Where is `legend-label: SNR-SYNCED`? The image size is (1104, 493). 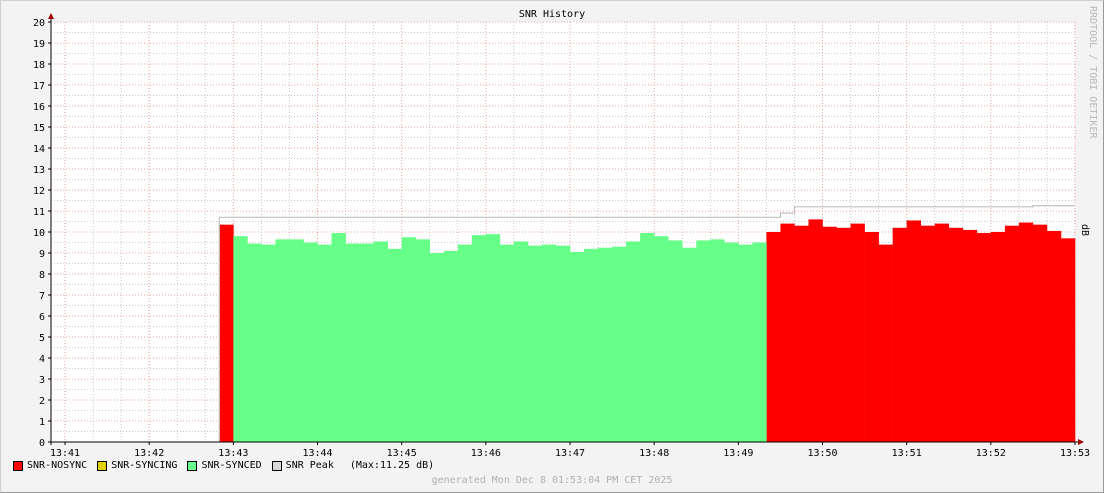
legend-label: SNR-SYNCED is located at coordinates (231, 465).